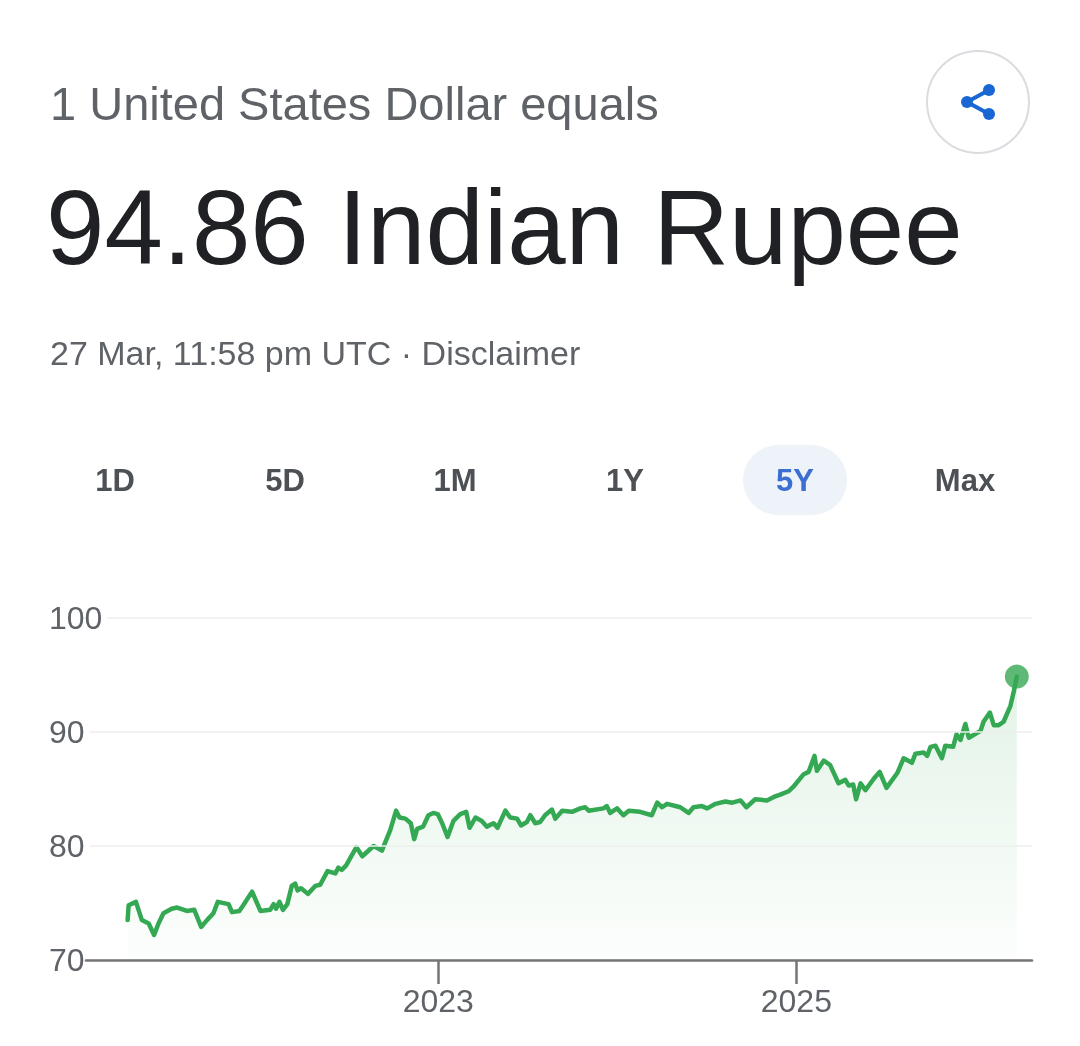  I want to click on x-tick-label: 2023, so click(438, 1001).